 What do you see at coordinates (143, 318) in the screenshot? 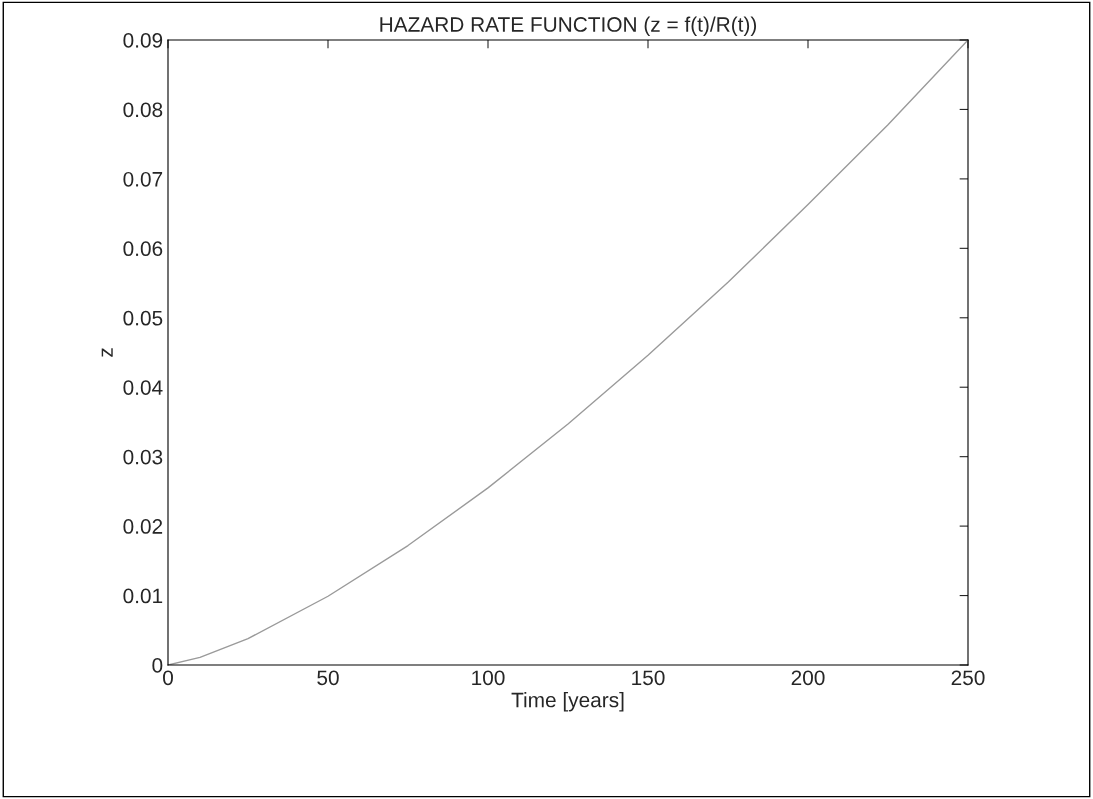
I see `y-tick-label: 0.05` at bounding box center [143, 318].